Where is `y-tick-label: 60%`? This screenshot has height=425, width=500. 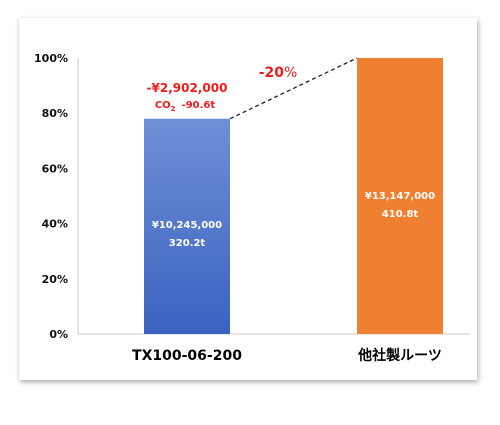
y-tick-label: 60% is located at coordinates (55, 168).